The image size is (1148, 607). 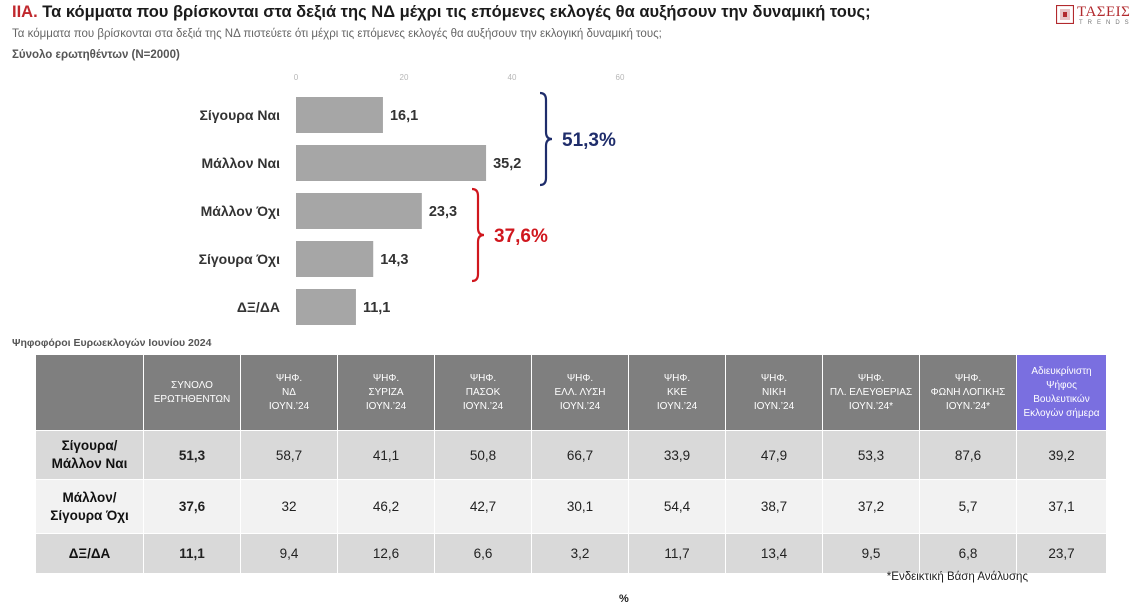 I want to click on data-label: 35,2, so click(x=507, y=164).